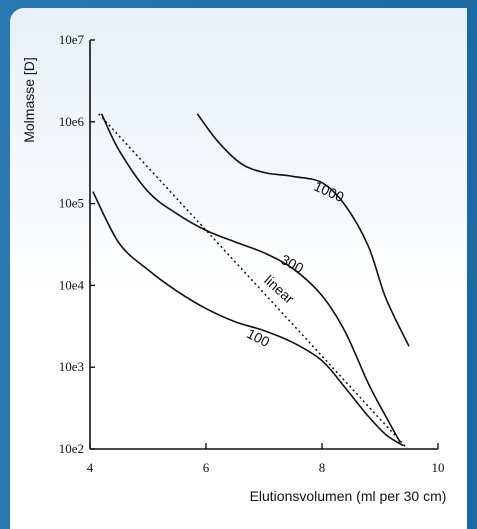 This screenshot has height=529, width=477. What do you see at coordinates (71, 366) in the screenshot?
I see `y-tick-label-10e3: 10e3` at bounding box center [71, 366].